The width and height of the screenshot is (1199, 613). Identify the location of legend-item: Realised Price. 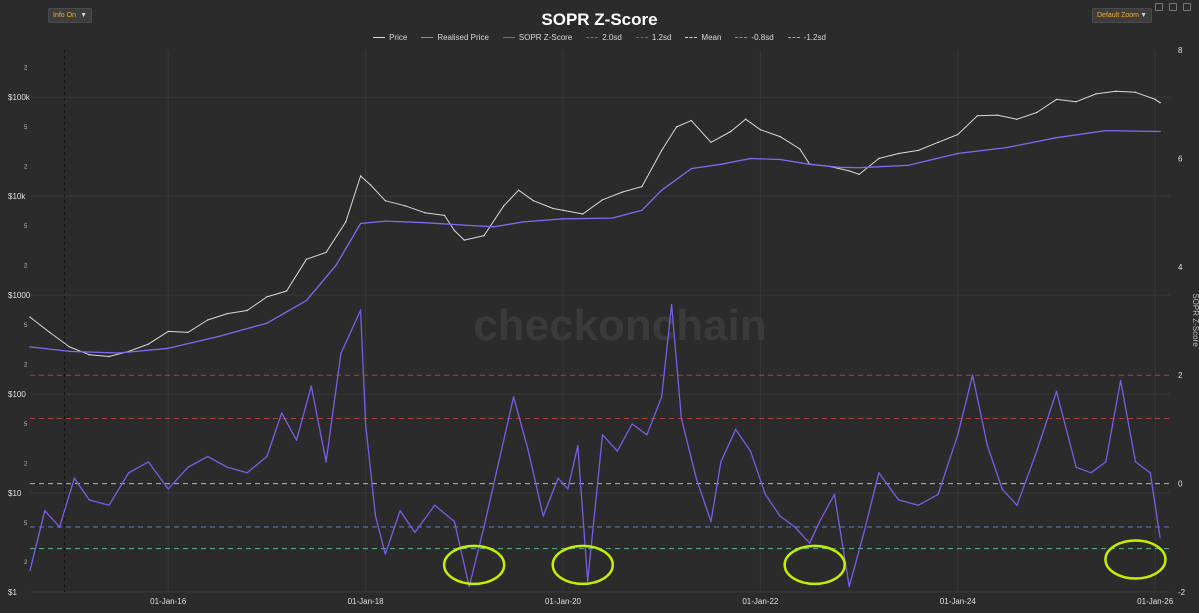
(455, 37).